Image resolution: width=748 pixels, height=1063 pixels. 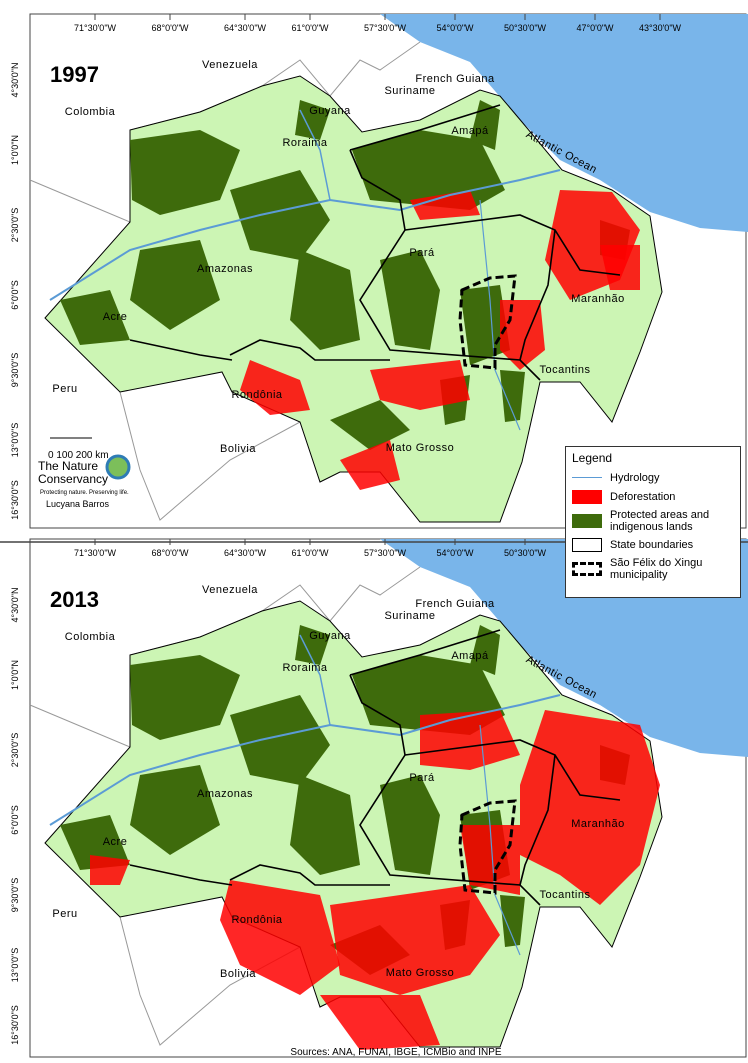 I want to click on year-label: 2013, so click(x=74, y=599).